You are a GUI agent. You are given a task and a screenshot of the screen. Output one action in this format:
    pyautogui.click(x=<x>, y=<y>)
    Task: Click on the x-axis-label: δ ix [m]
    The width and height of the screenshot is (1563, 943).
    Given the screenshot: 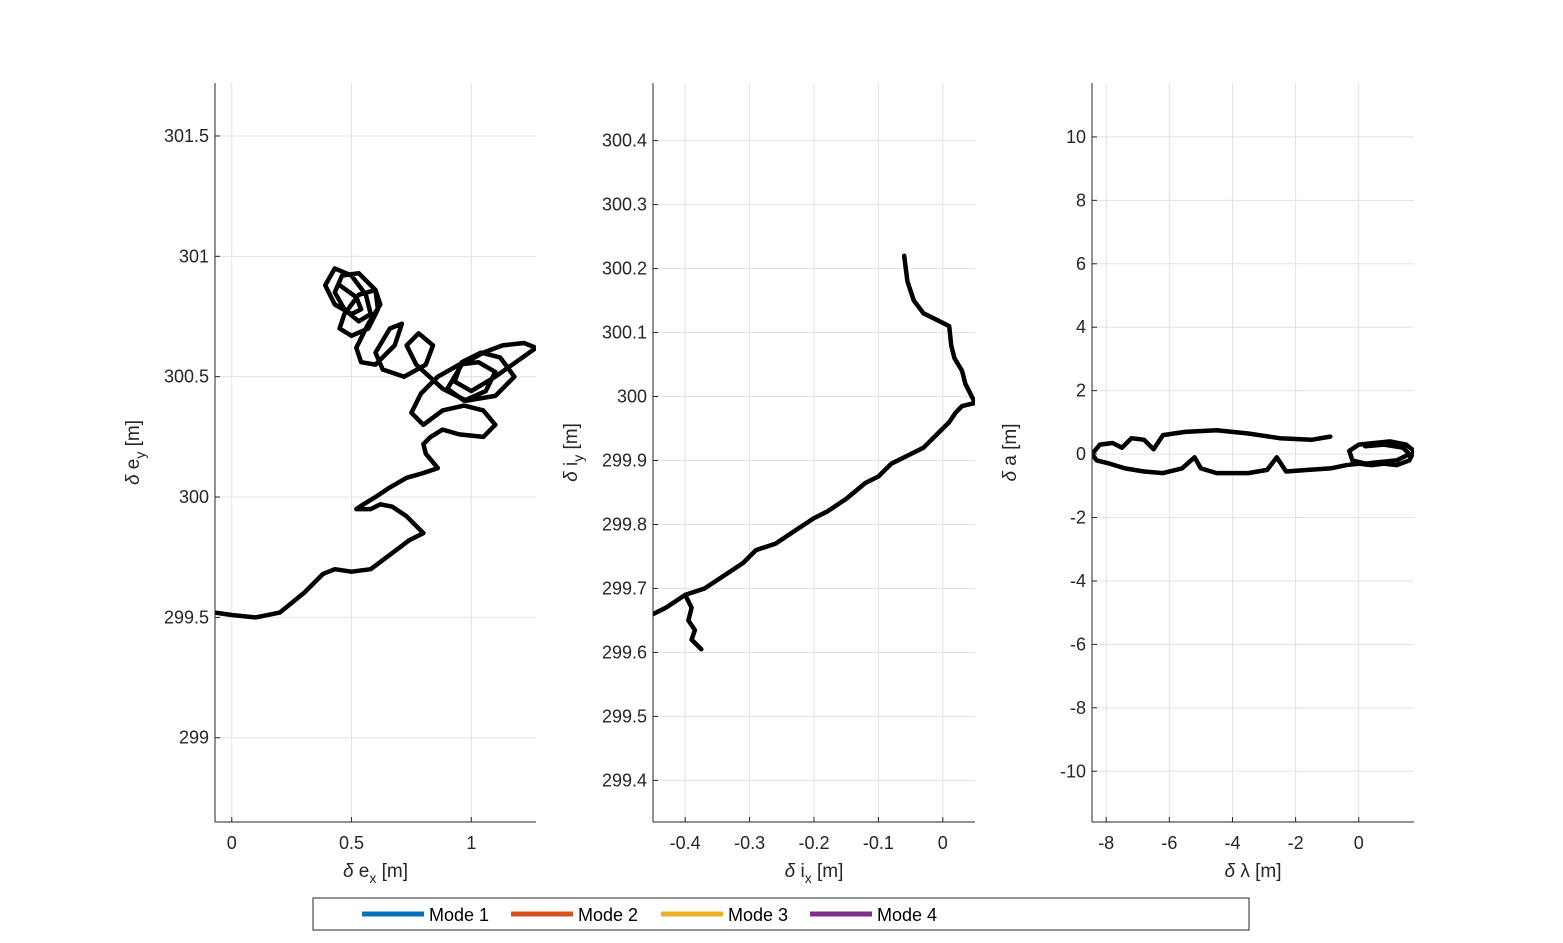 What is the action you would take?
    pyautogui.click(x=814, y=873)
    